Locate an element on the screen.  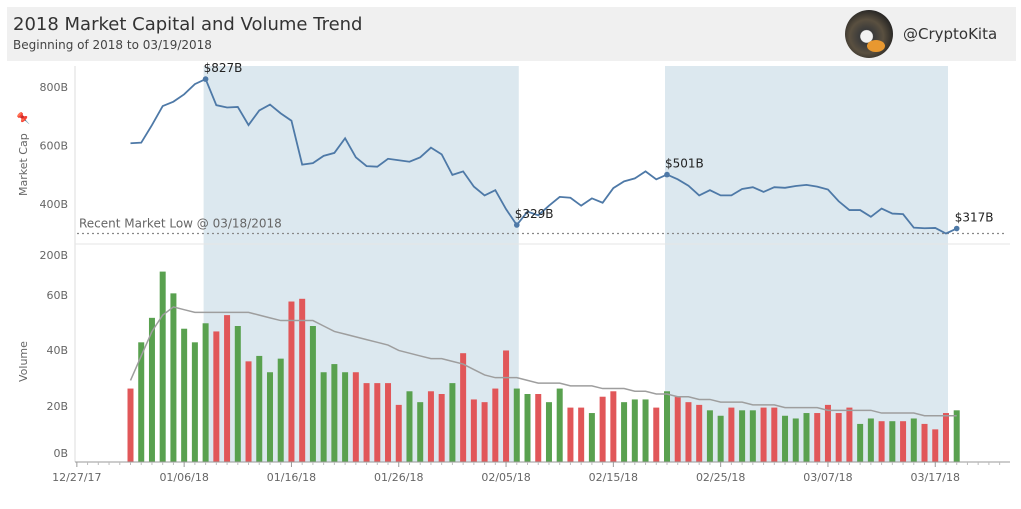
market-cap-tick-label: 600B is located at coordinates (53, 146).